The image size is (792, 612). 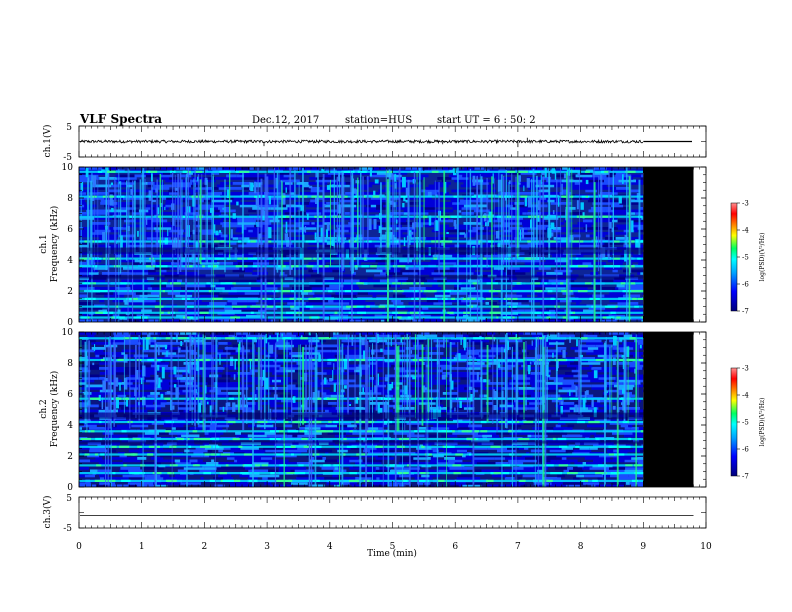 I want to click on ch1-waveform-ticks, so click(x=392, y=141).